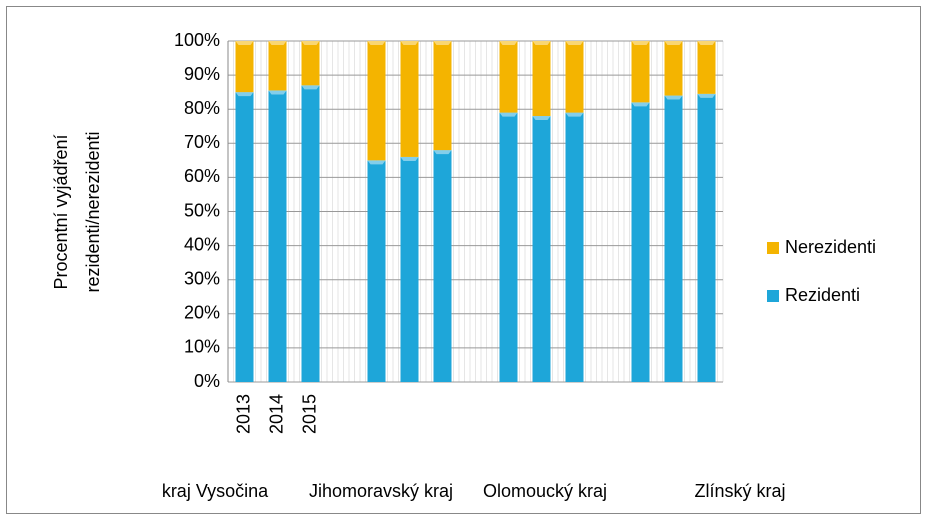  What do you see at coordinates (276, 414) in the screenshot?
I see `x-tick-label: 2014` at bounding box center [276, 414].